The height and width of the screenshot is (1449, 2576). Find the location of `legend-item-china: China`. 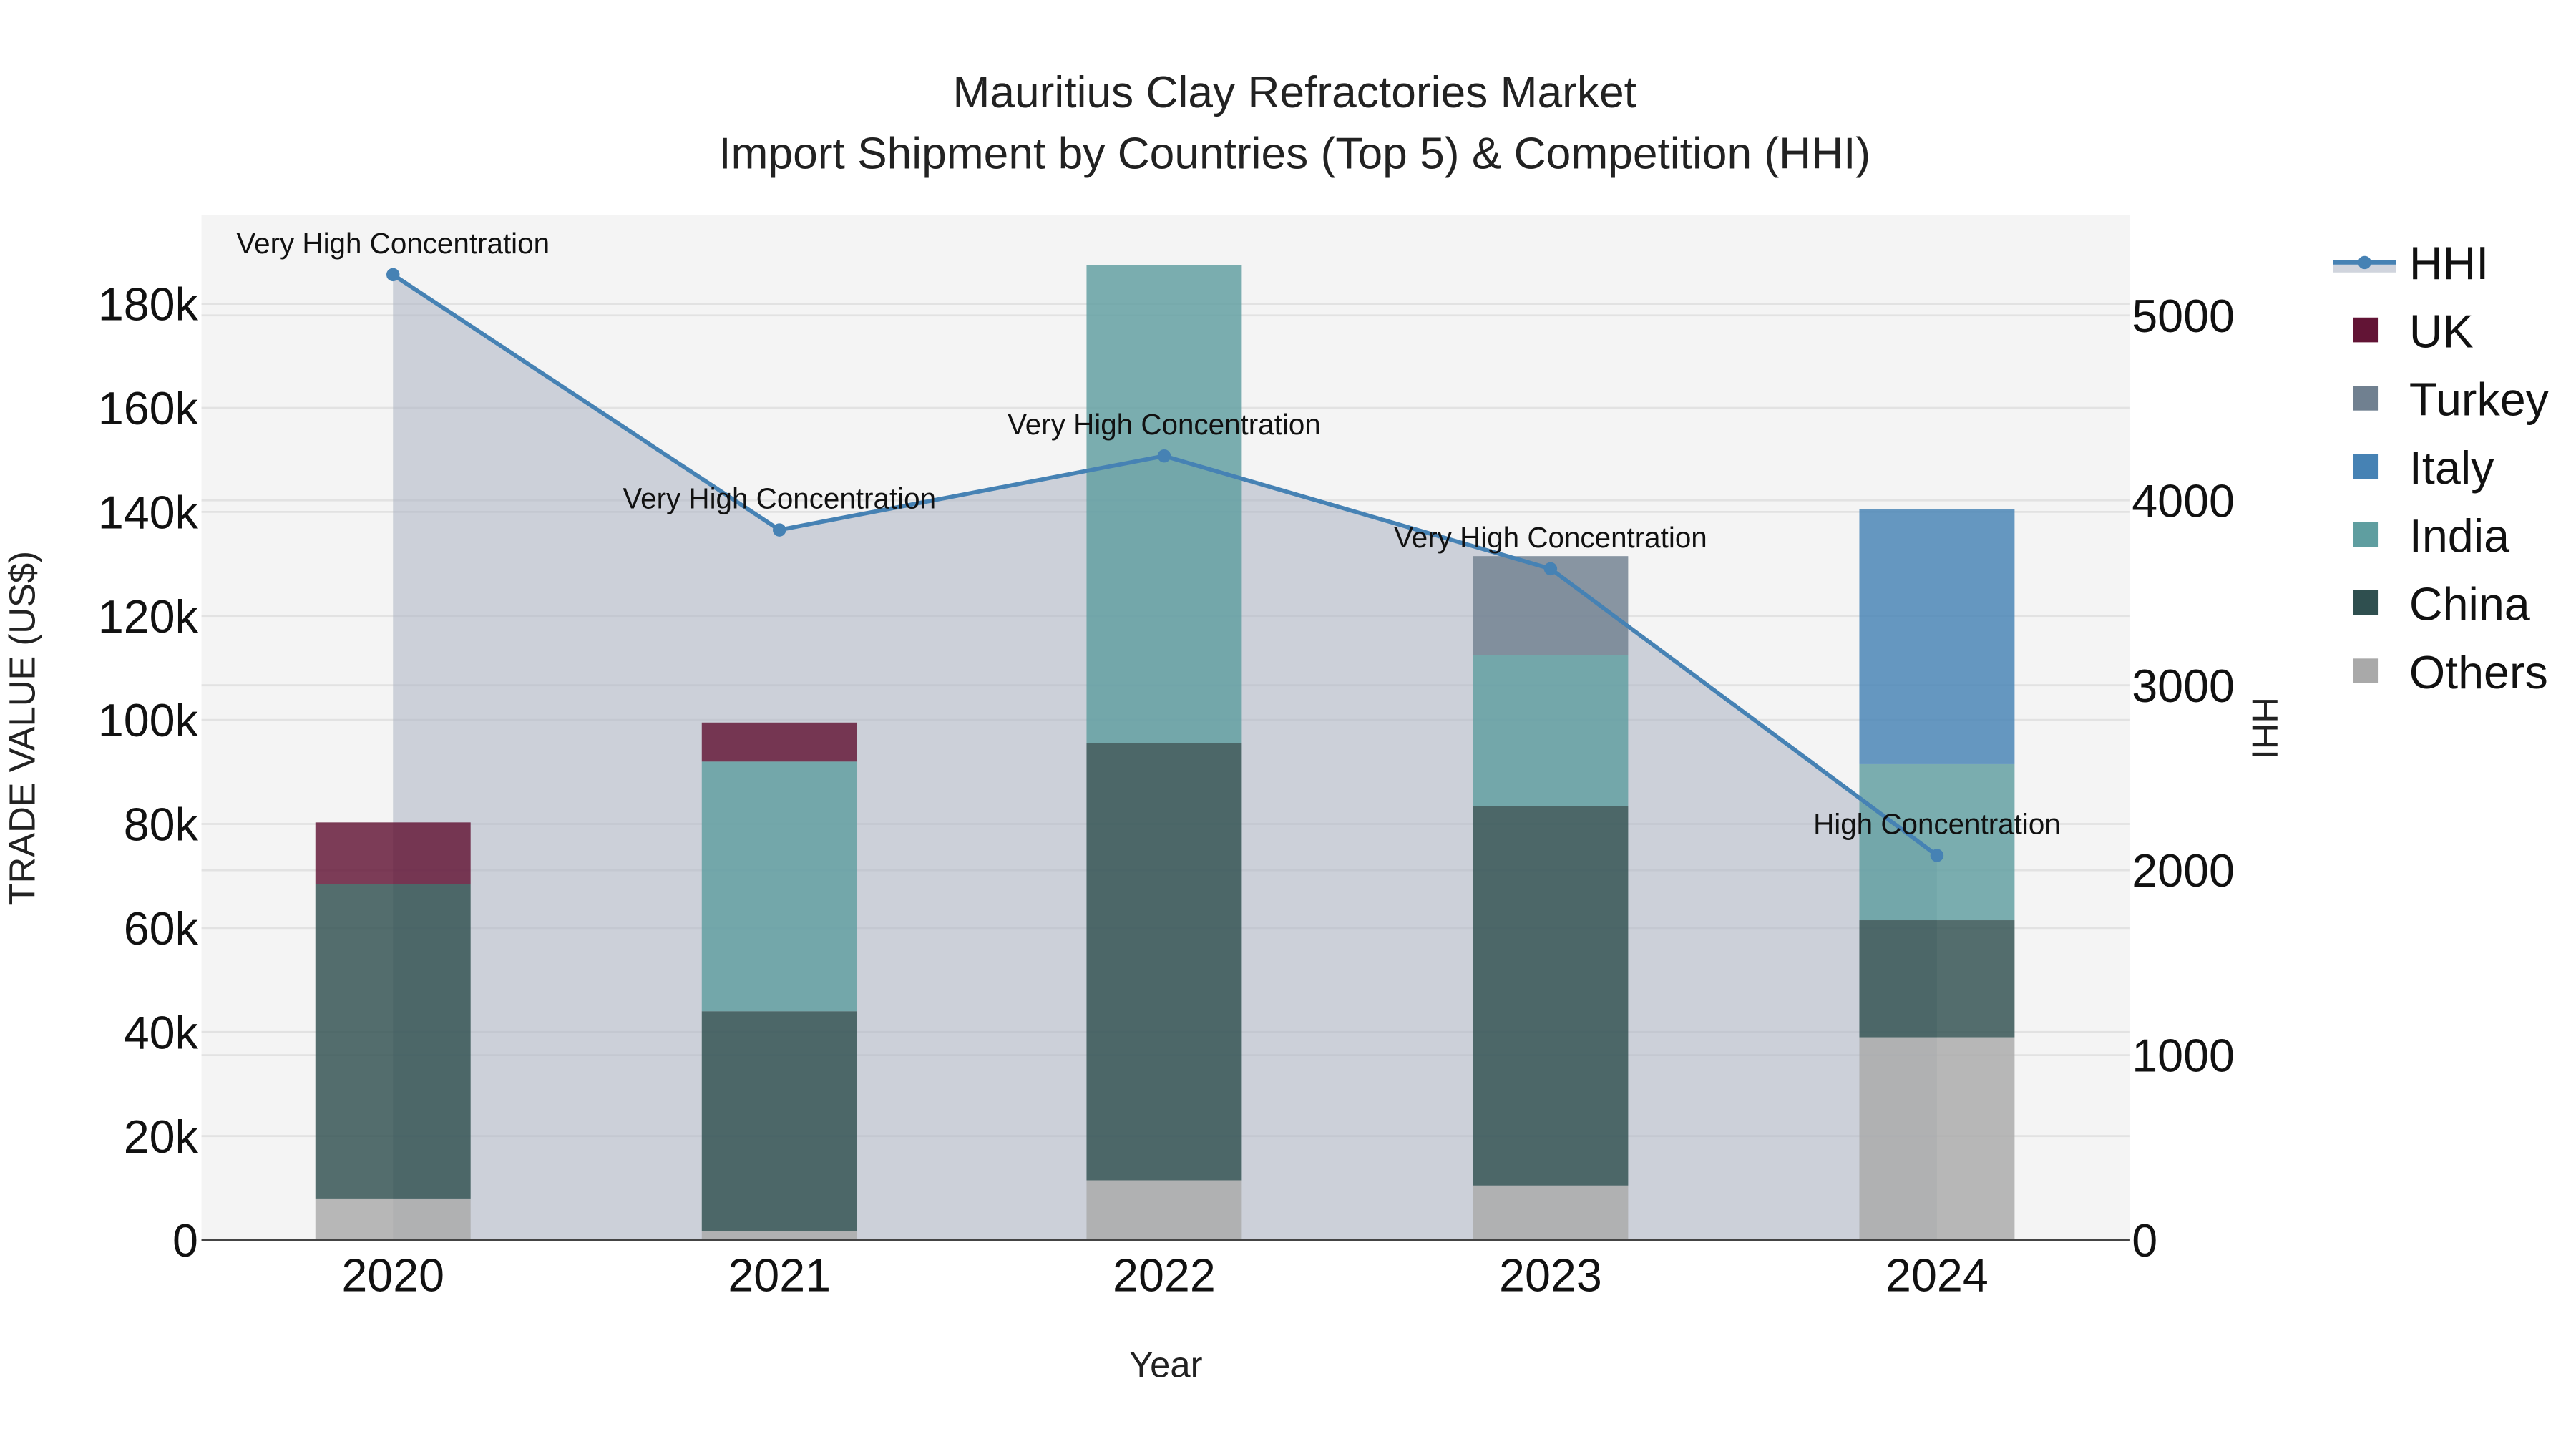

legend-item-china: China is located at coordinates (2441, 604).